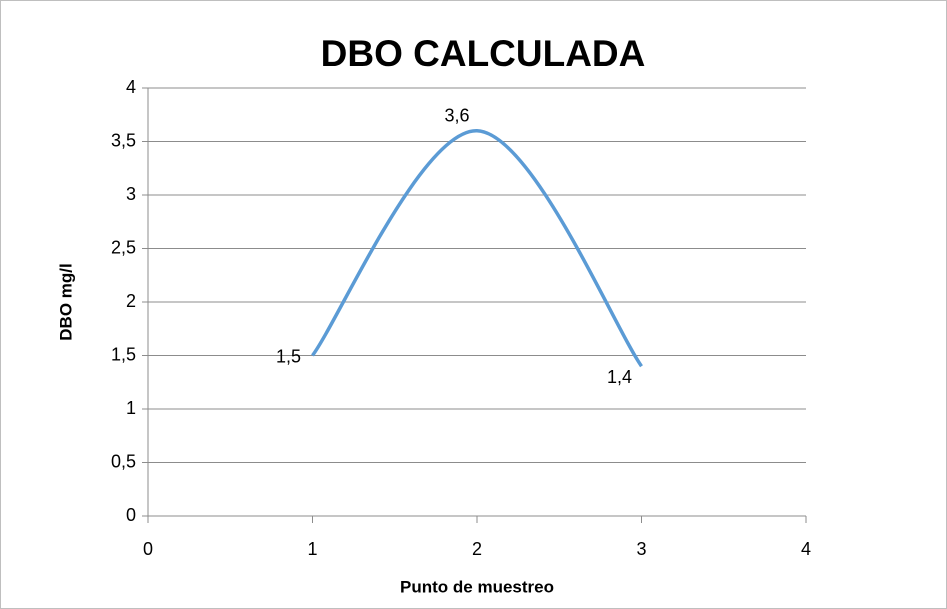 This screenshot has width=947, height=609. What do you see at coordinates (131, 408) in the screenshot?
I see `y-tick-label: 1` at bounding box center [131, 408].